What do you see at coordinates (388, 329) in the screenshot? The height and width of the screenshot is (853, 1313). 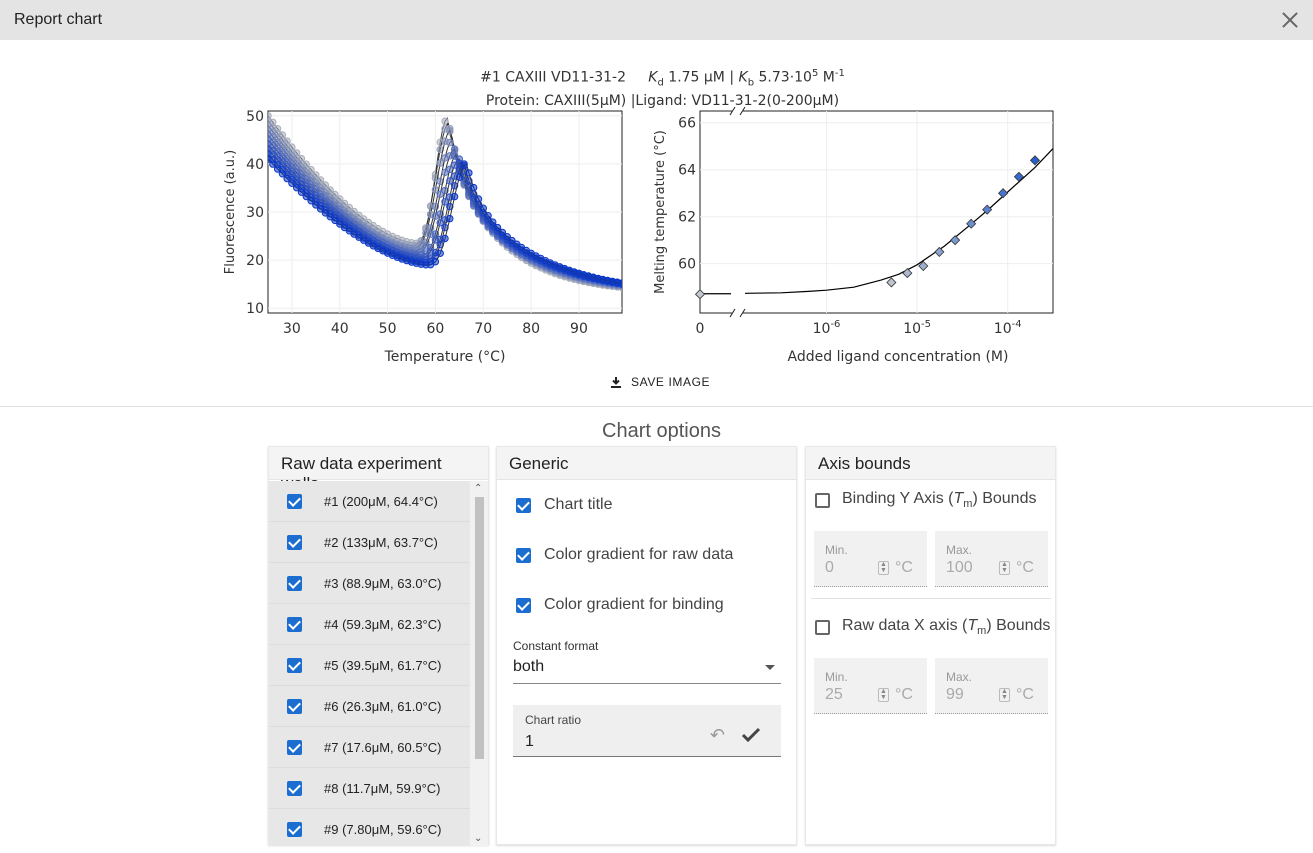 I see `x-tick-label: 50` at bounding box center [388, 329].